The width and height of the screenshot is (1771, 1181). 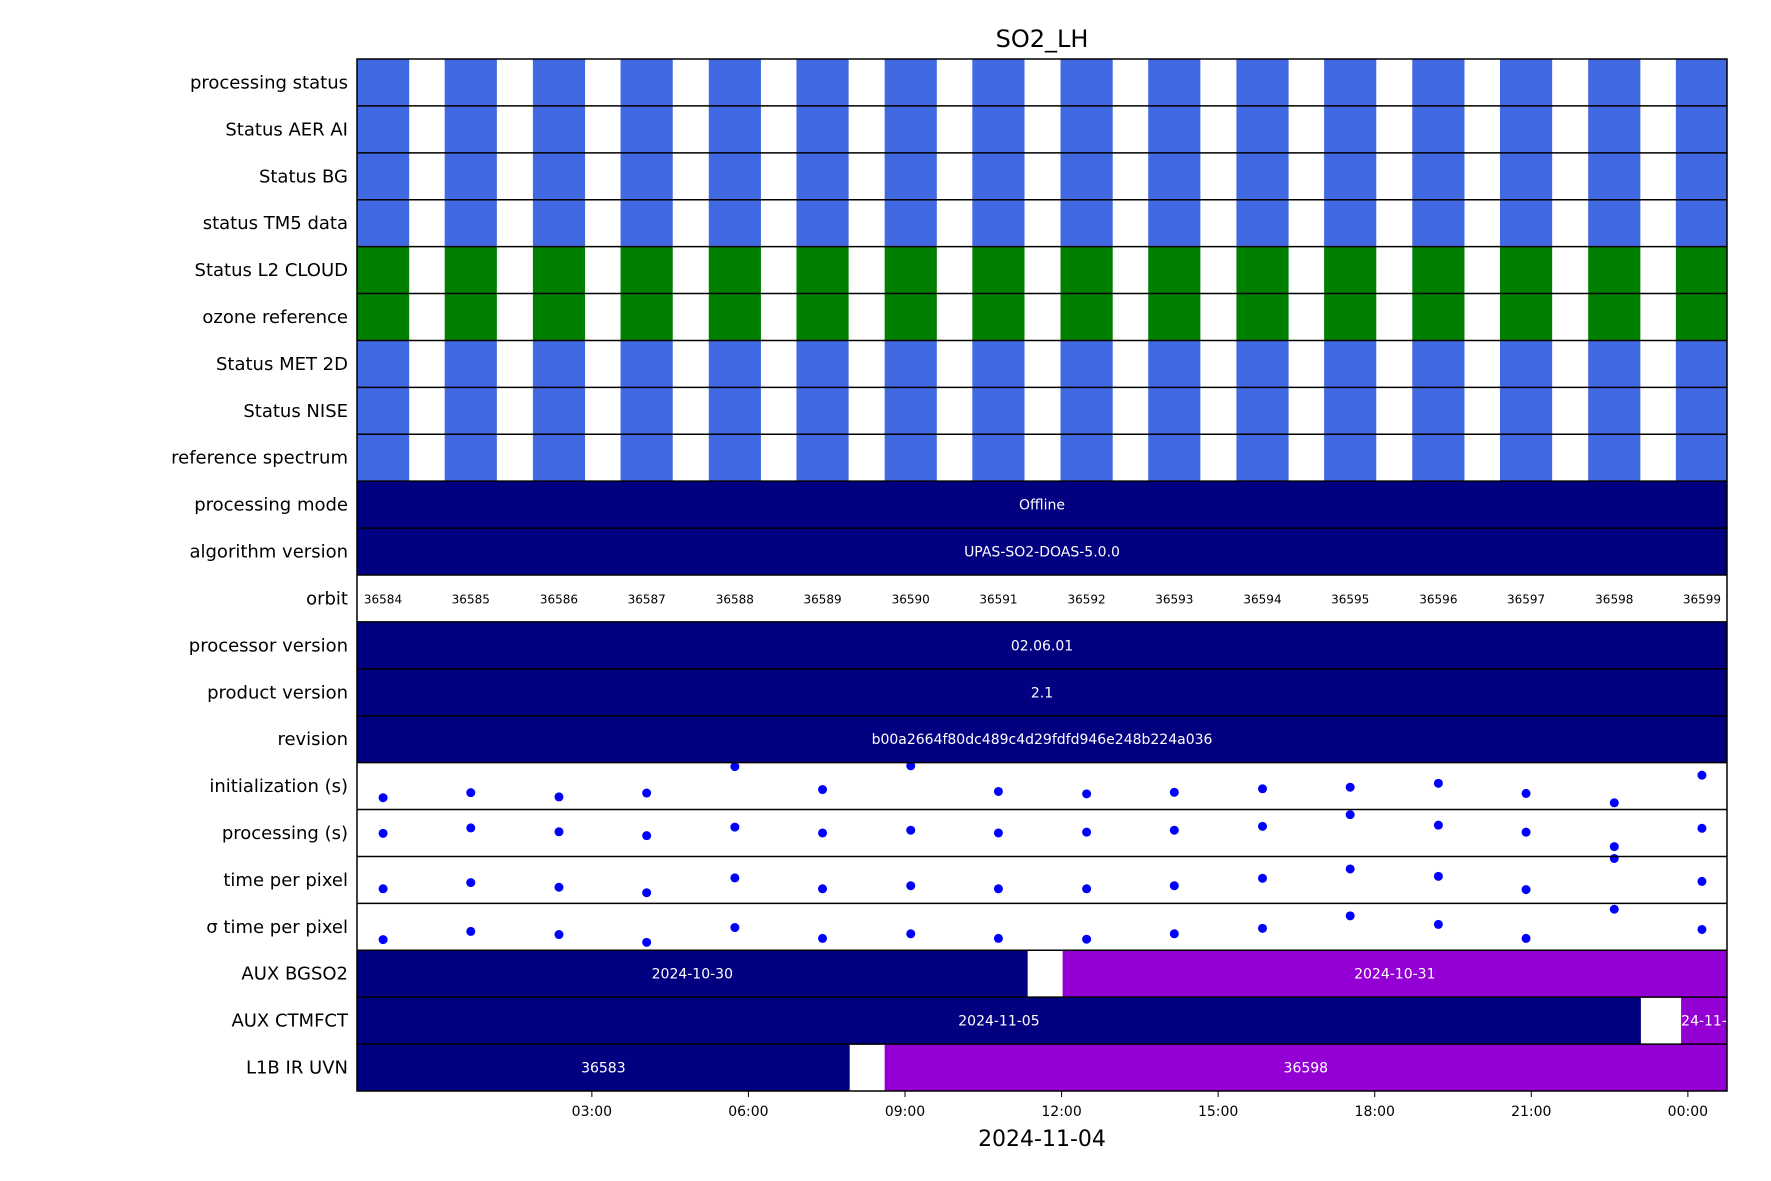 What do you see at coordinates (303, 176) in the screenshot?
I see `row-label: Status BG` at bounding box center [303, 176].